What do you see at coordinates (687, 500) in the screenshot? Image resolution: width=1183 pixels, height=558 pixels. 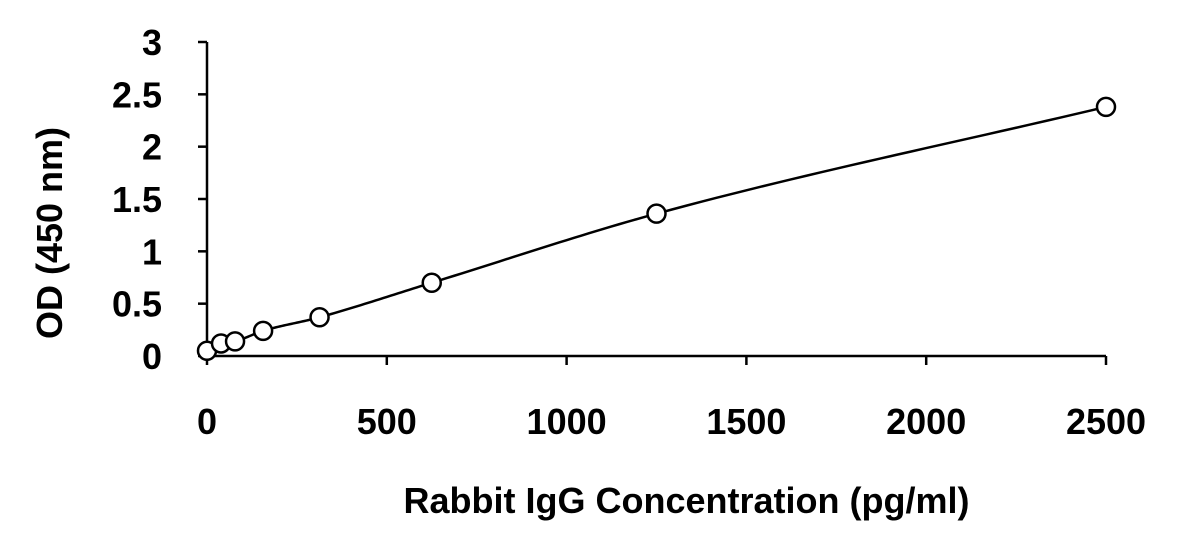 I see `x-axis-title: Rabbit IgG Concentration (pg/ml)` at bounding box center [687, 500].